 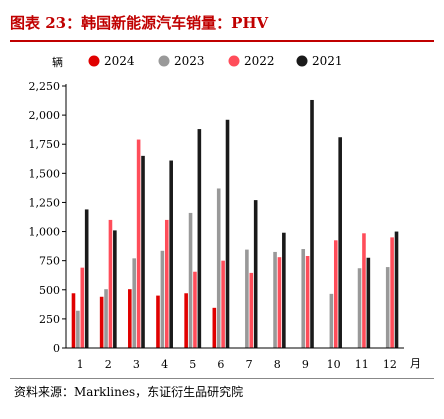 I want to click on y-tick-label: 1,500, so click(x=45, y=173).